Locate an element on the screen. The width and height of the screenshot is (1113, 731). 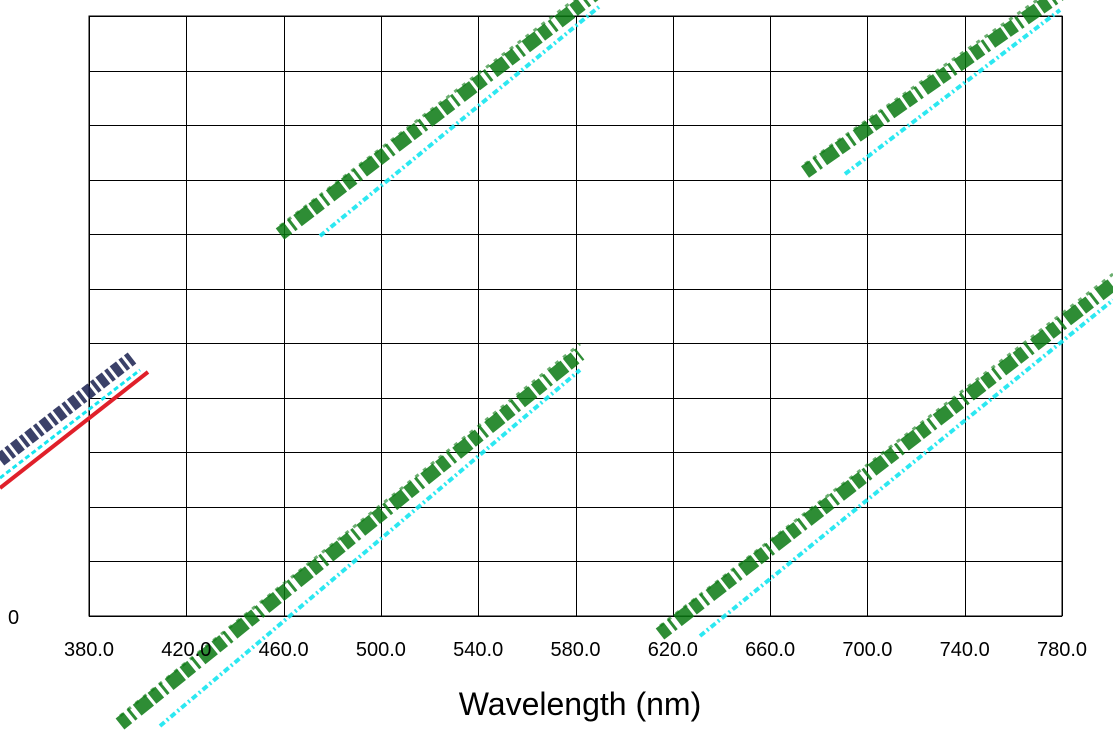
x-axis-title: Wavelength (nm) is located at coordinates (580, 704).